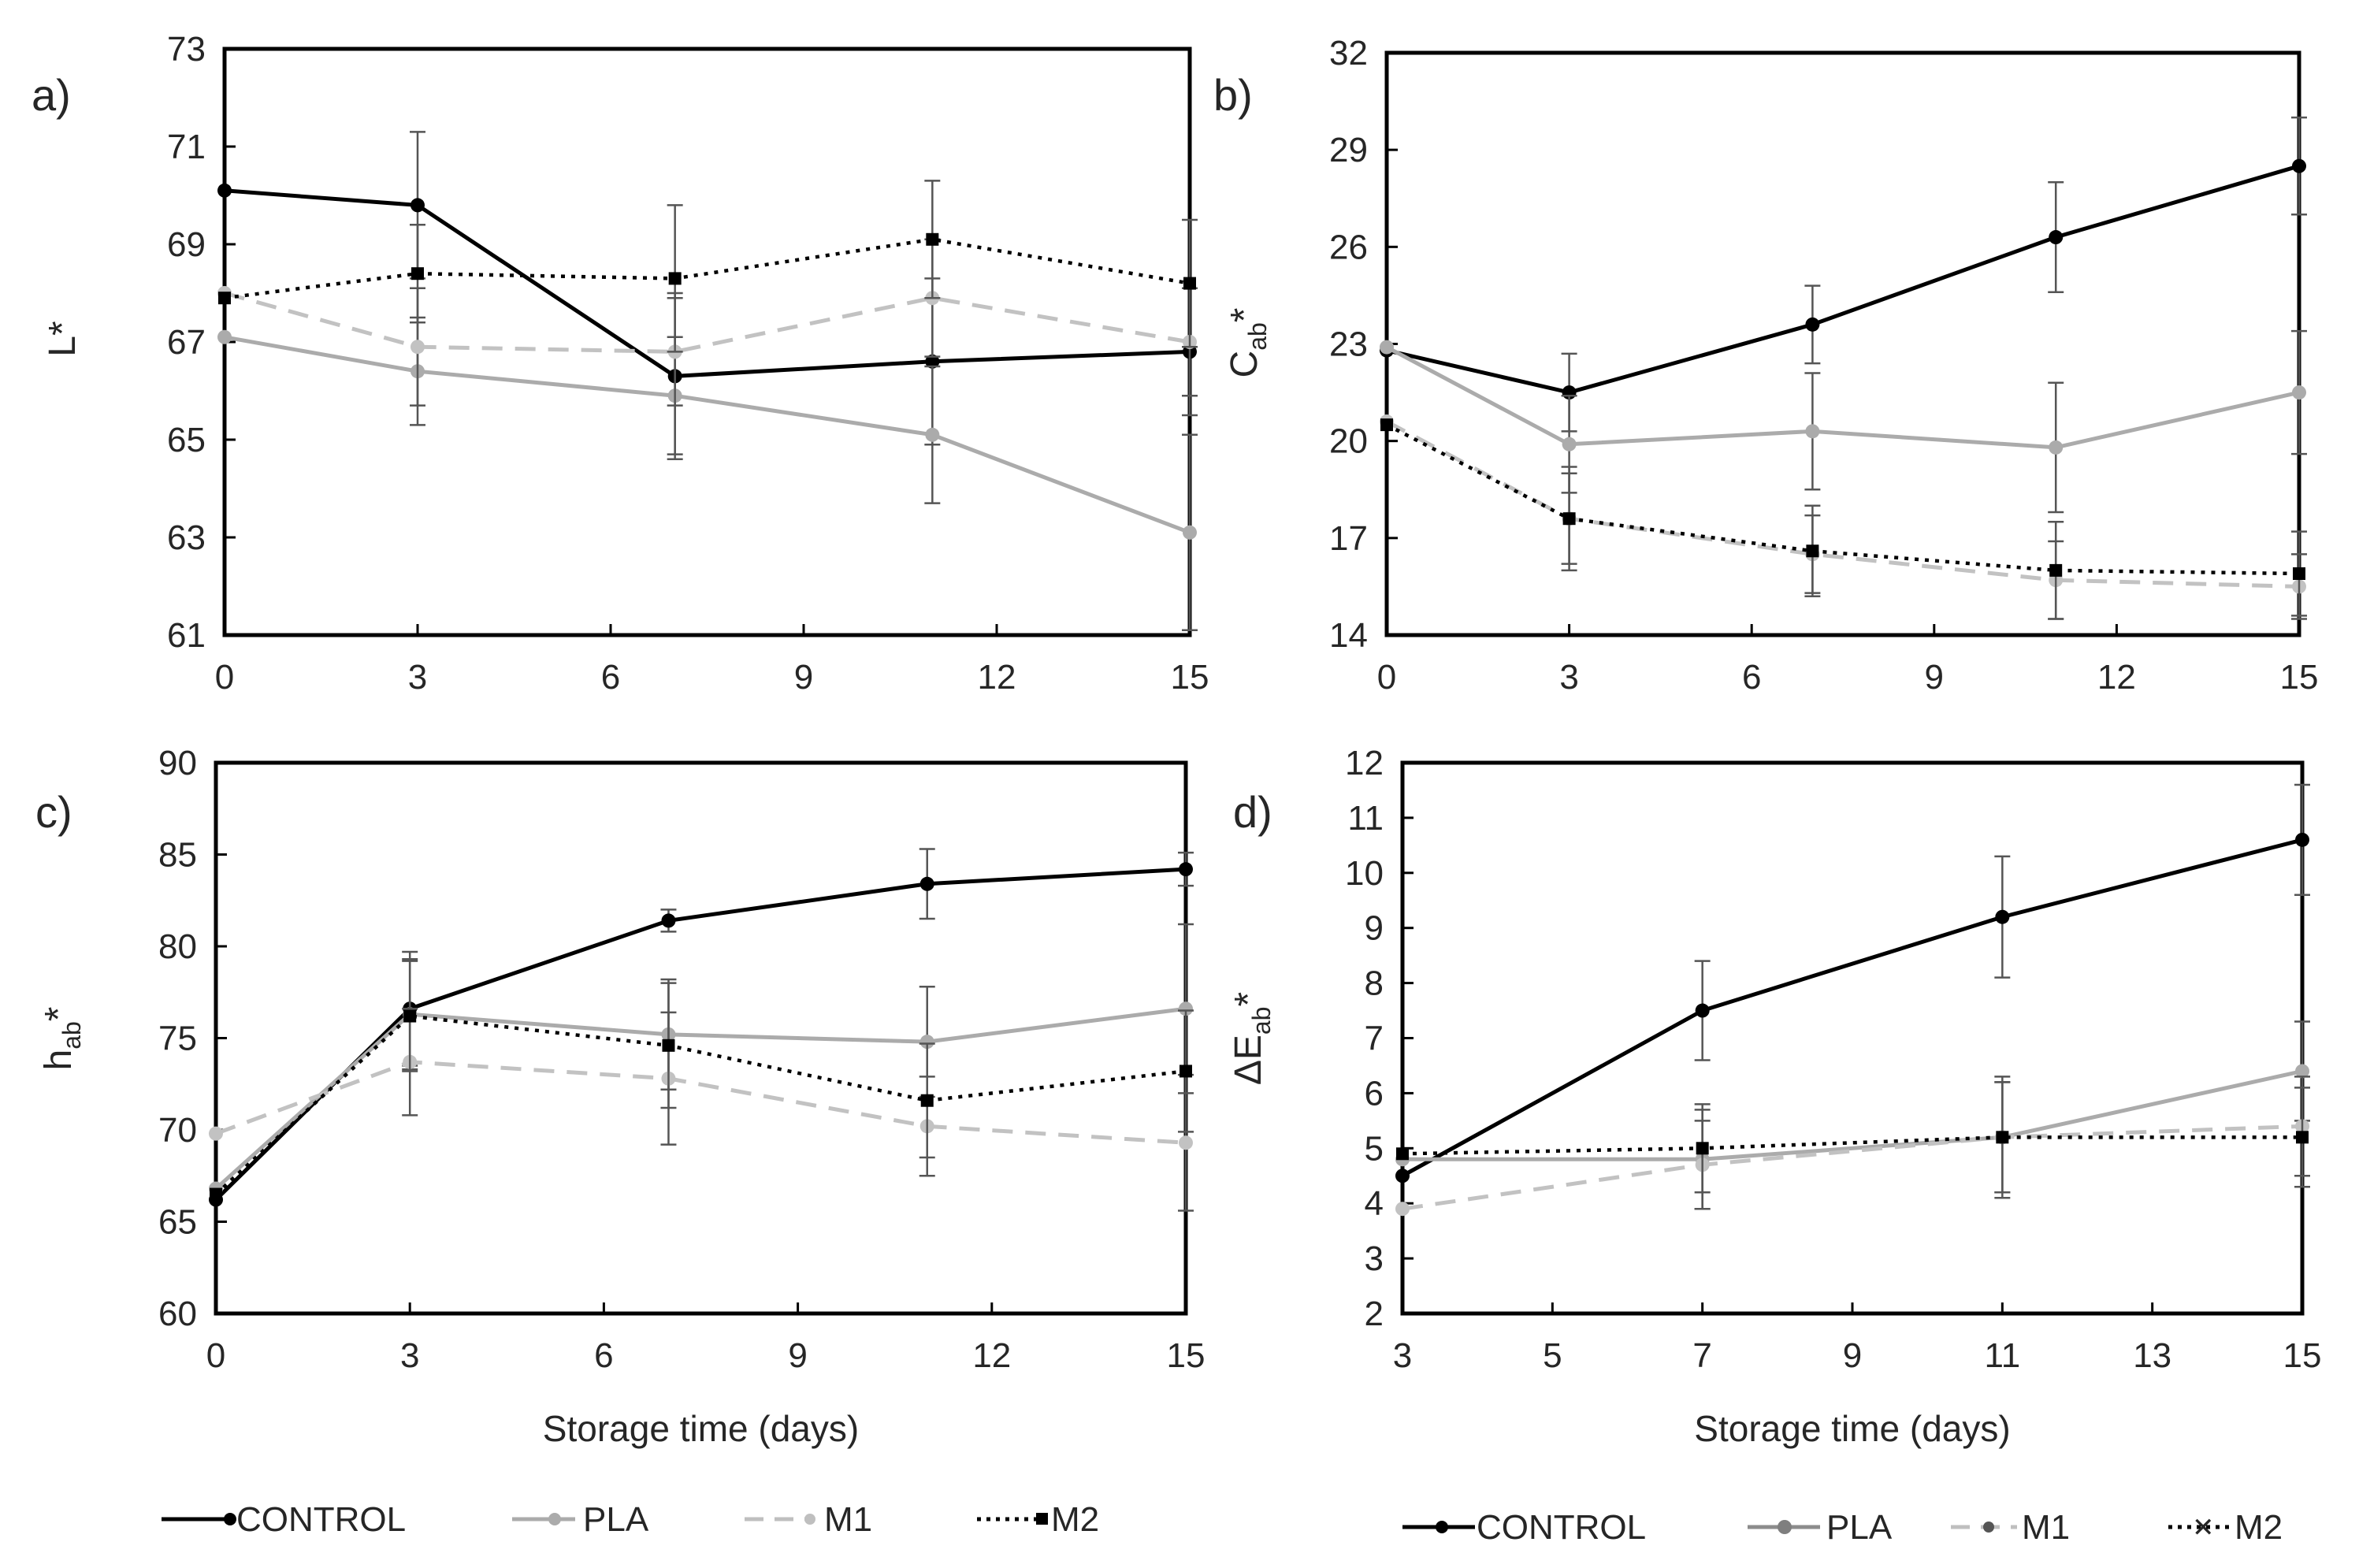 The image size is (2359, 1568). I want to click on y-tick-label: 61, so click(187, 635).